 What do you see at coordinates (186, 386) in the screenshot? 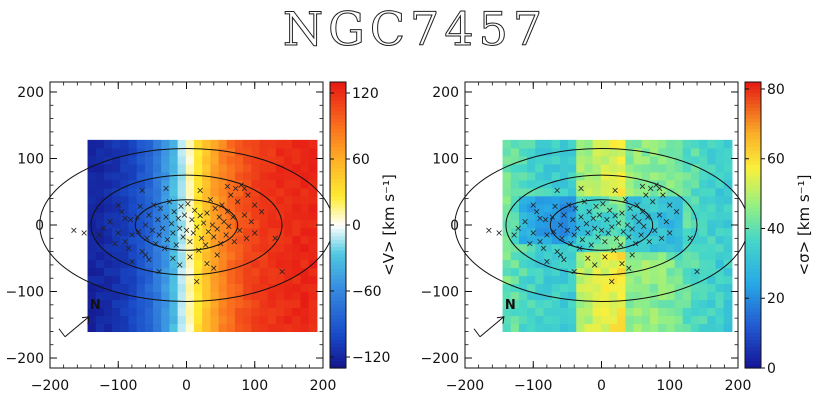
I see `x-tick-label: 0` at bounding box center [186, 386].